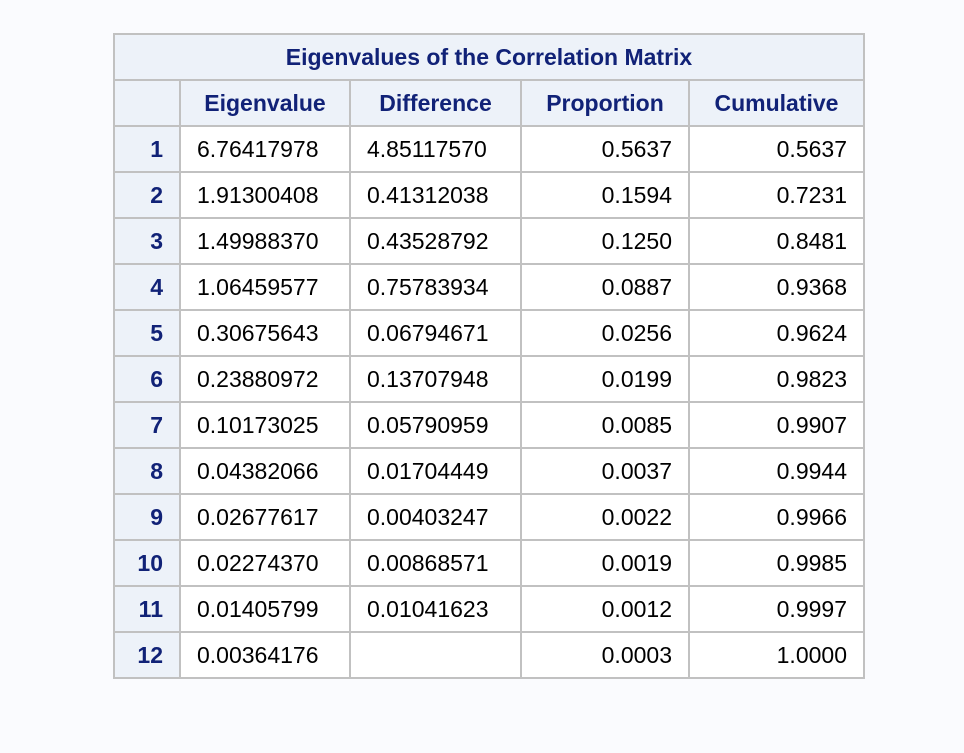 The width and height of the screenshot is (964, 753). What do you see at coordinates (435, 609) in the screenshot?
I see `difference-cell: 0.01041623` at bounding box center [435, 609].